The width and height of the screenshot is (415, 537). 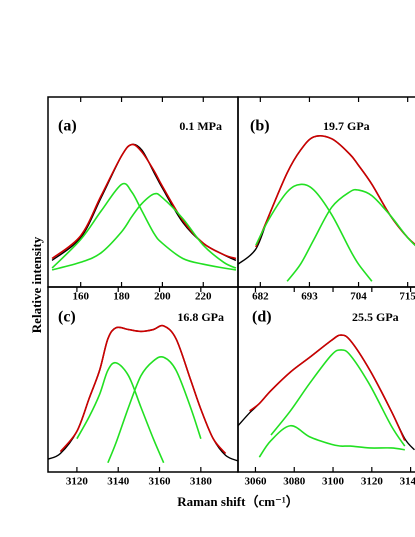 What do you see at coordinates (358, 297) in the screenshot?
I see `x-tick-label: 704` at bounding box center [358, 297].